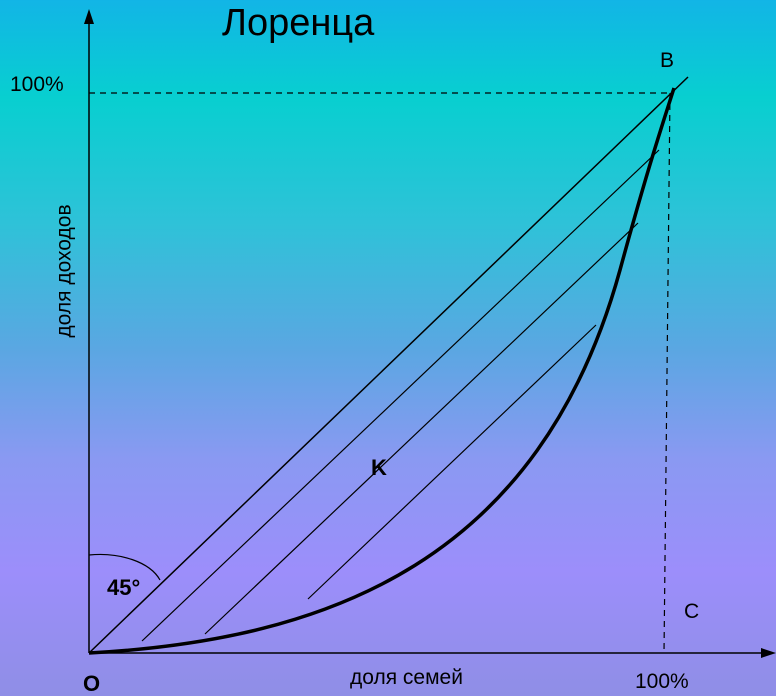 The height and width of the screenshot is (696, 776). I want to click on diagram-title: Лоренца, so click(298, 23).